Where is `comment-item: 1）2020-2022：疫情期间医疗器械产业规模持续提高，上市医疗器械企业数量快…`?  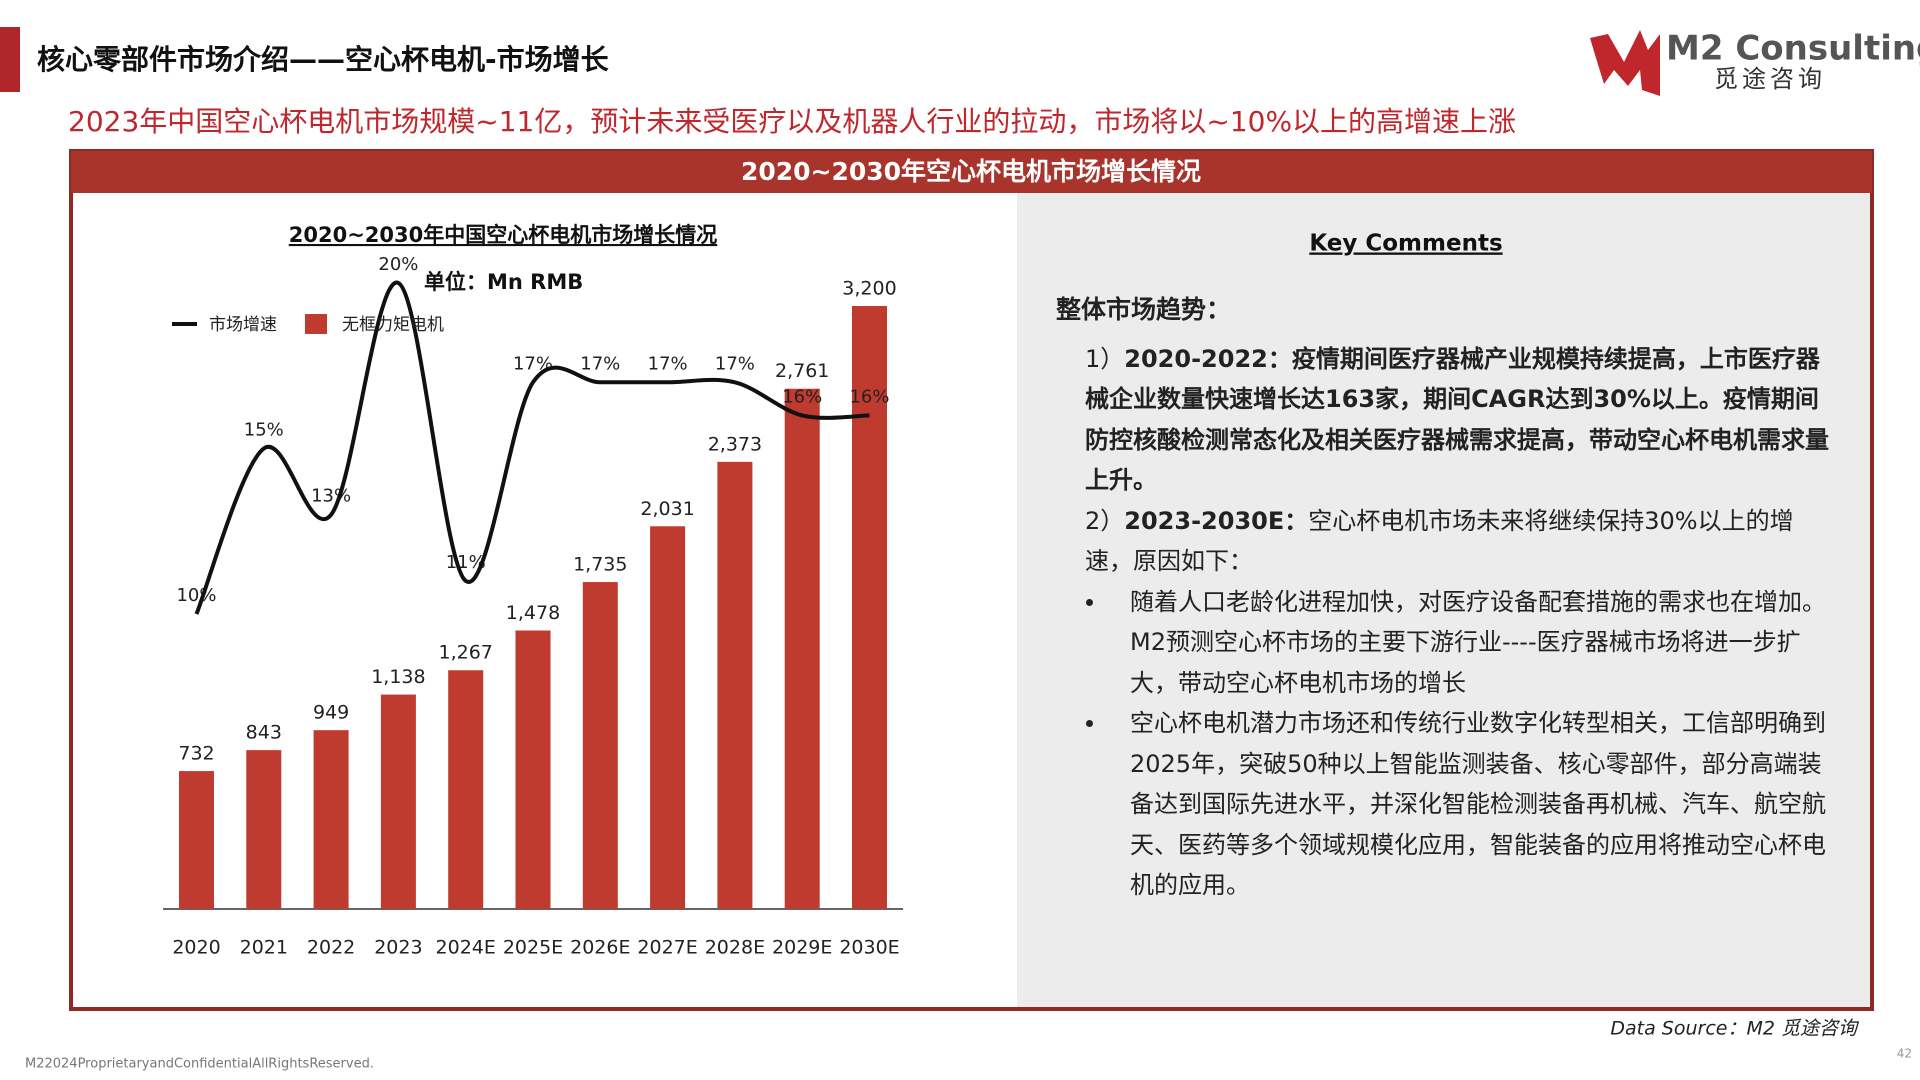
comment-item: 1）2020-2022：疫情期间医疗器械产业规模持续提高，上市医疗器械企业数量快… is located at coordinates (1446, 420).